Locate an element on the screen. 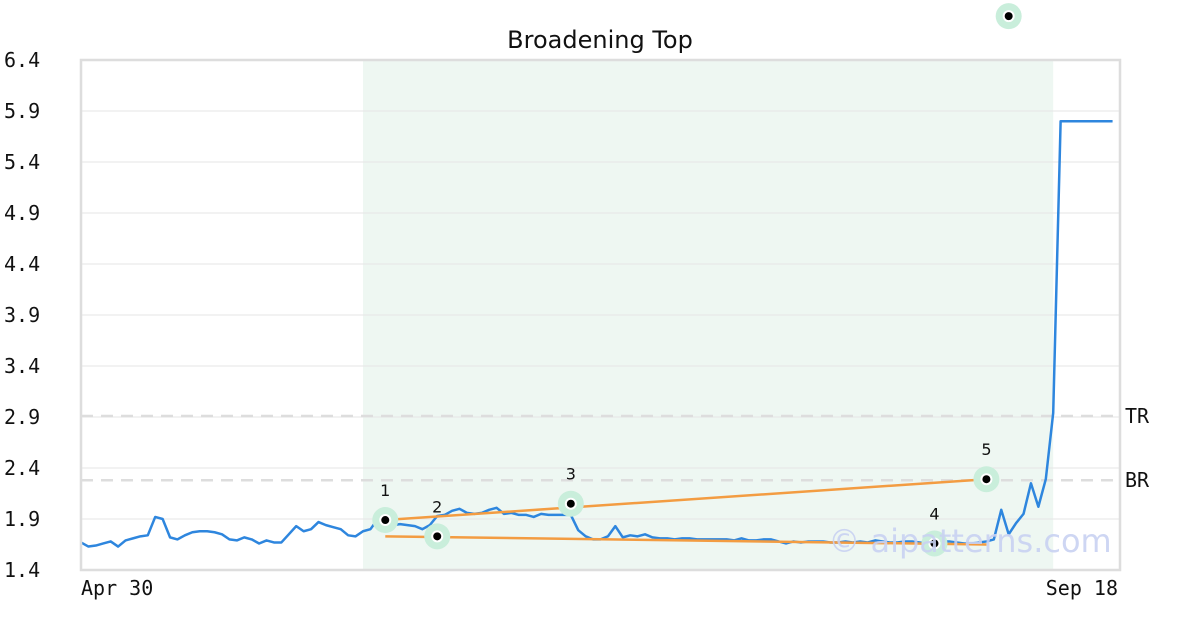  pattern-point-label: 3 is located at coordinates (571, 474).